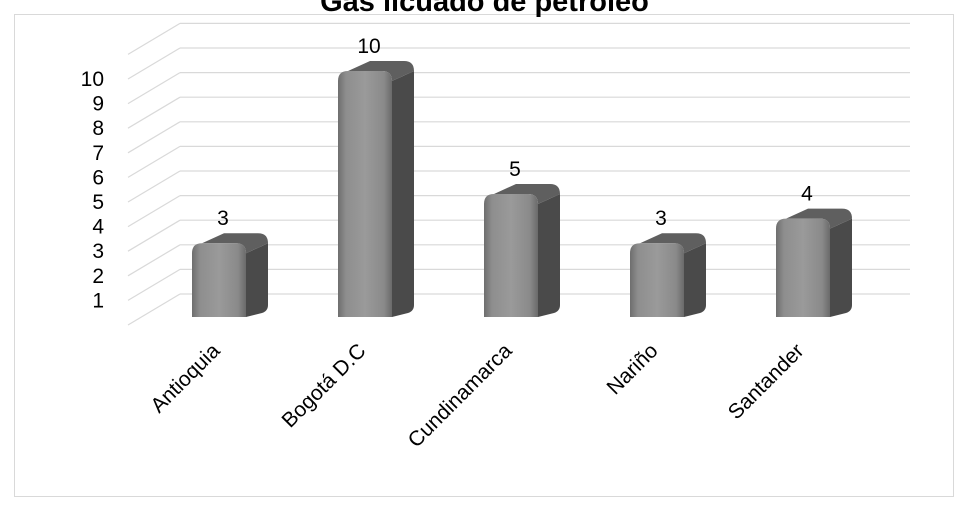 The height and width of the screenshot is (510, 969). What do you see at coordinates (92, 79) in the screenshot?
I see `y-tick-label: 10` at bounding box center [92, 79].